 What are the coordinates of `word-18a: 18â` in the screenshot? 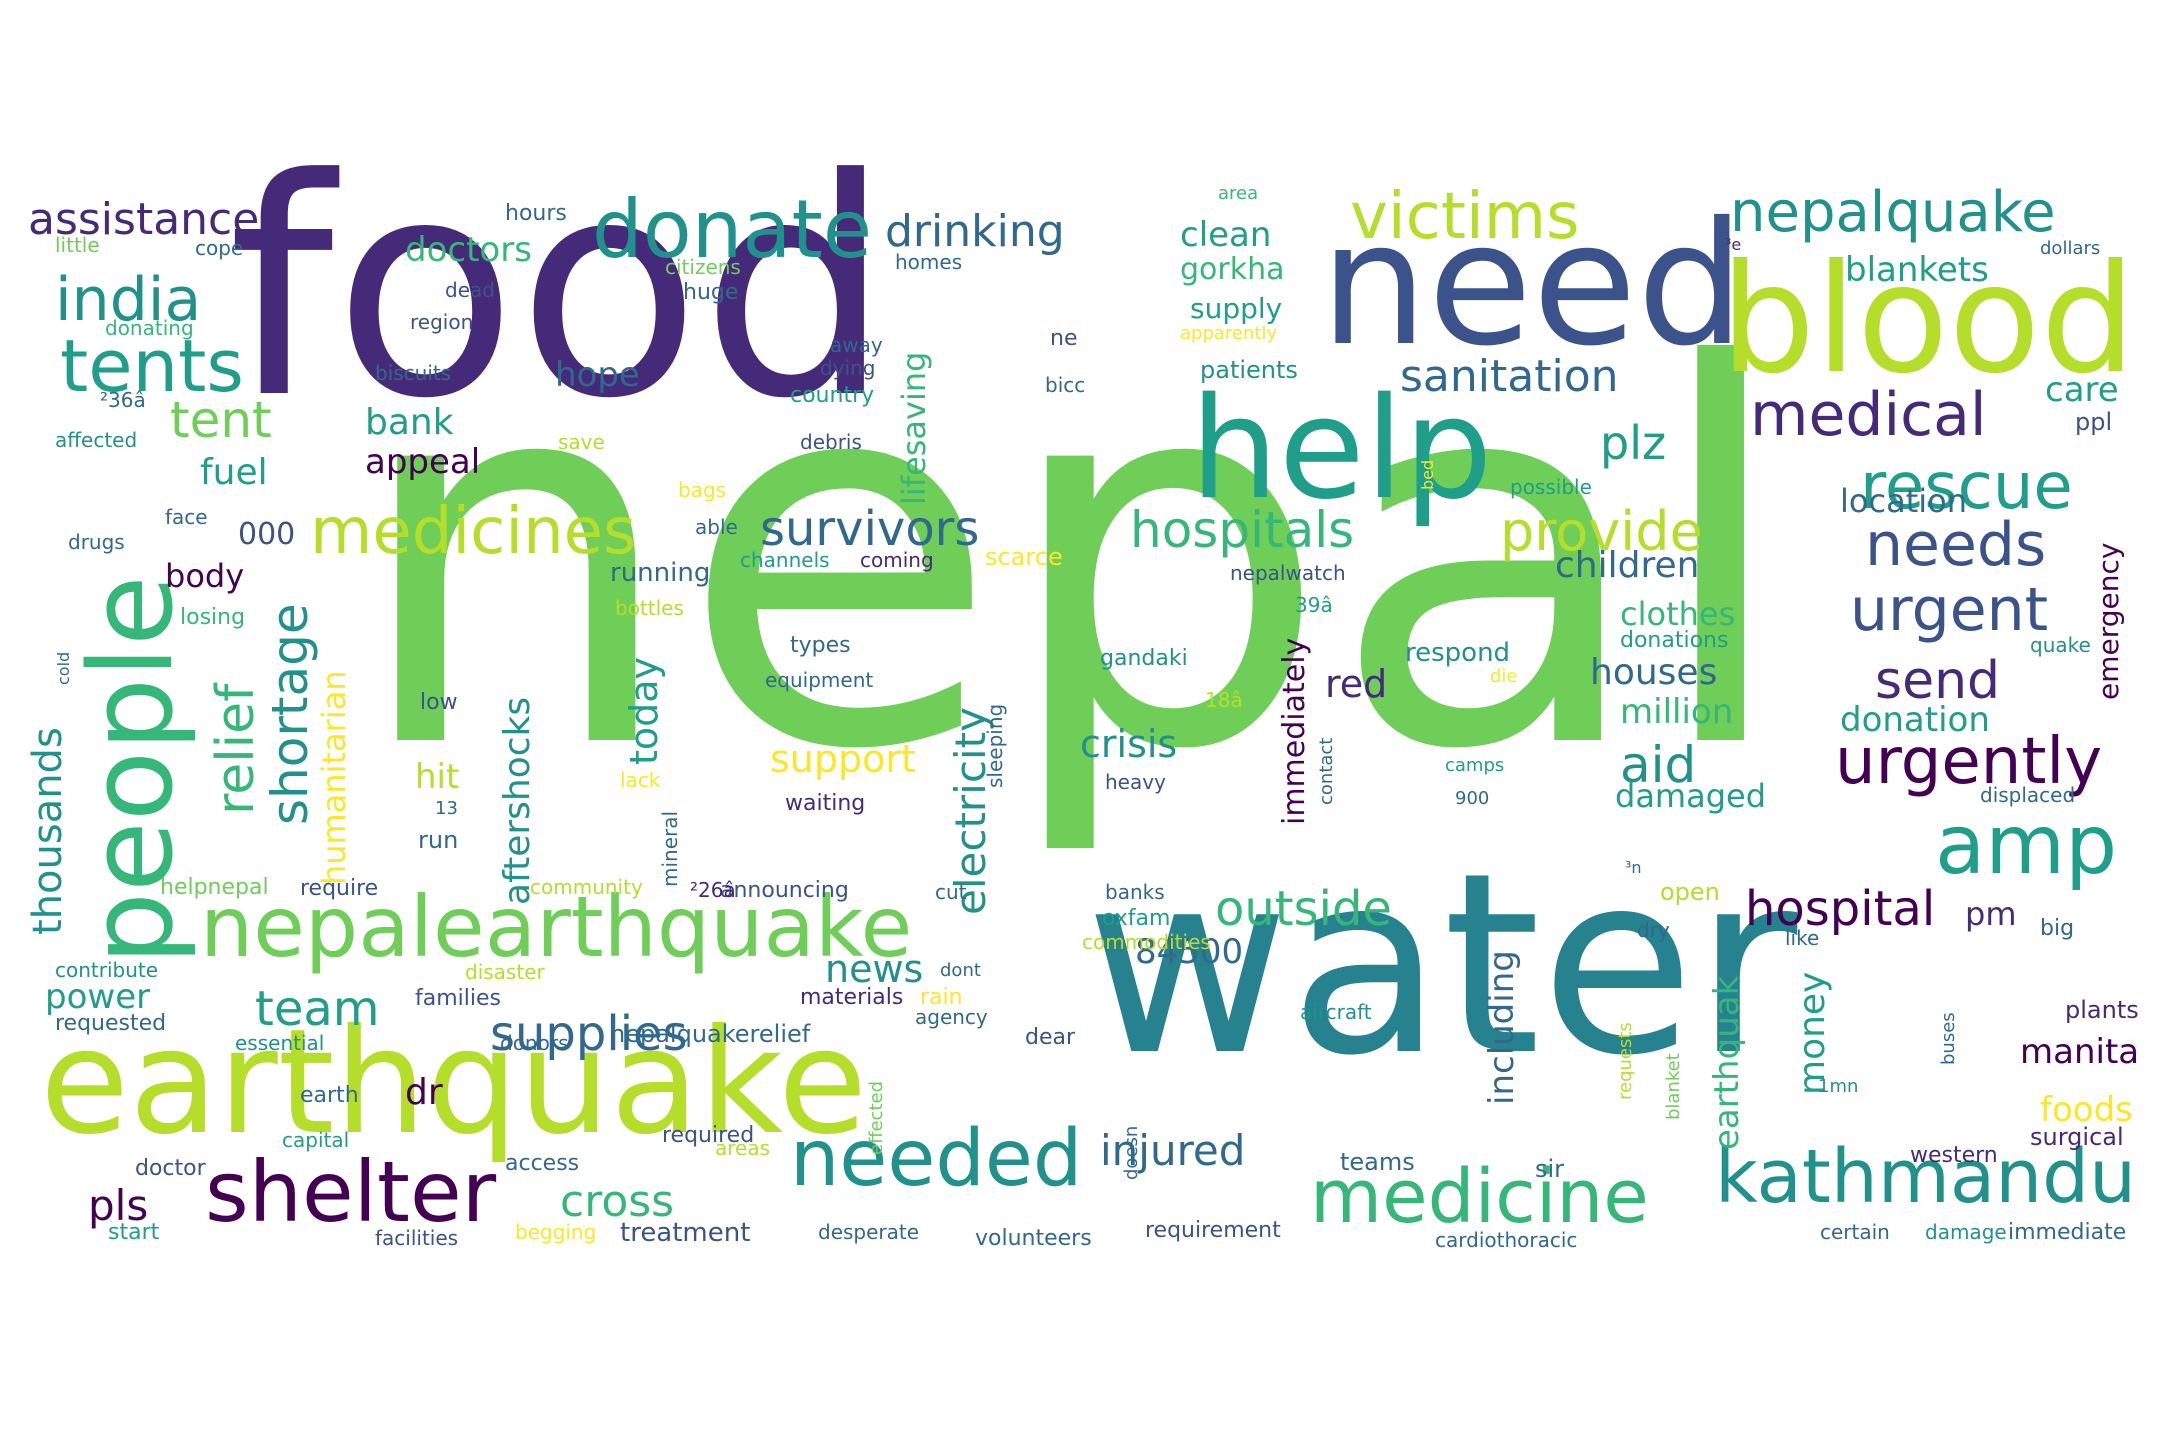 It's located at (1224, 700).